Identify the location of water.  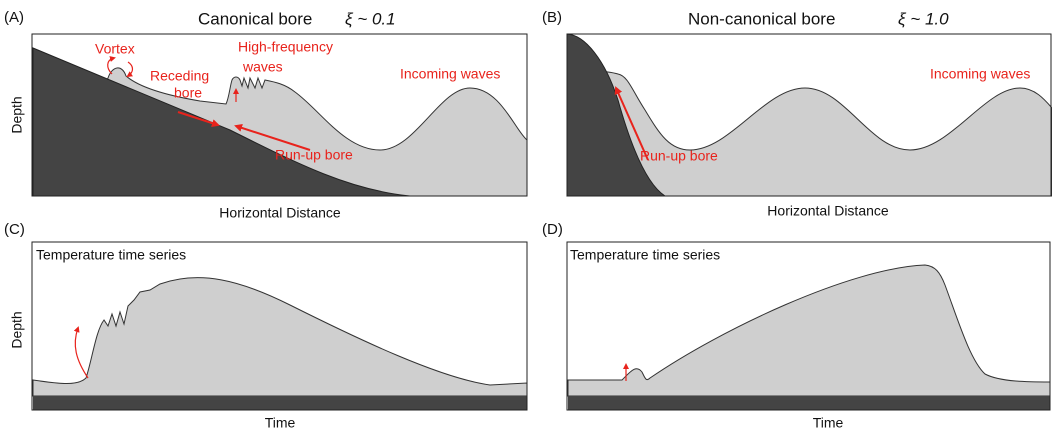
(809, 133).